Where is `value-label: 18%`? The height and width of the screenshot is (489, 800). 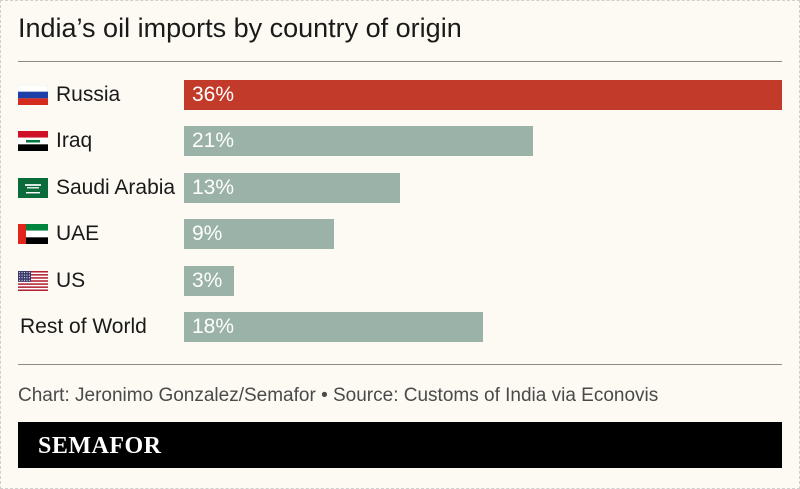
value-label: 18% is located at coordinates (213, 326).